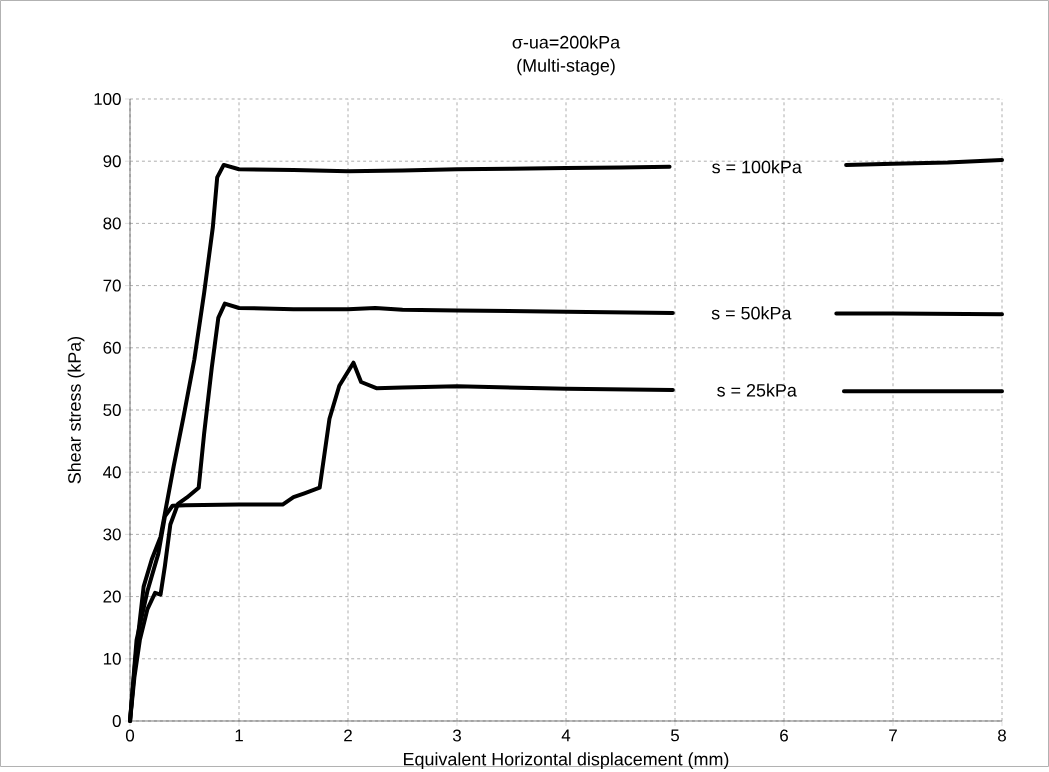 The width and height of the screenshot is (1049, 772). What do you see at coordinates (107, 98) in the screenshot?
I see `y-tick-label: 100` at bounding box center [107, 98].